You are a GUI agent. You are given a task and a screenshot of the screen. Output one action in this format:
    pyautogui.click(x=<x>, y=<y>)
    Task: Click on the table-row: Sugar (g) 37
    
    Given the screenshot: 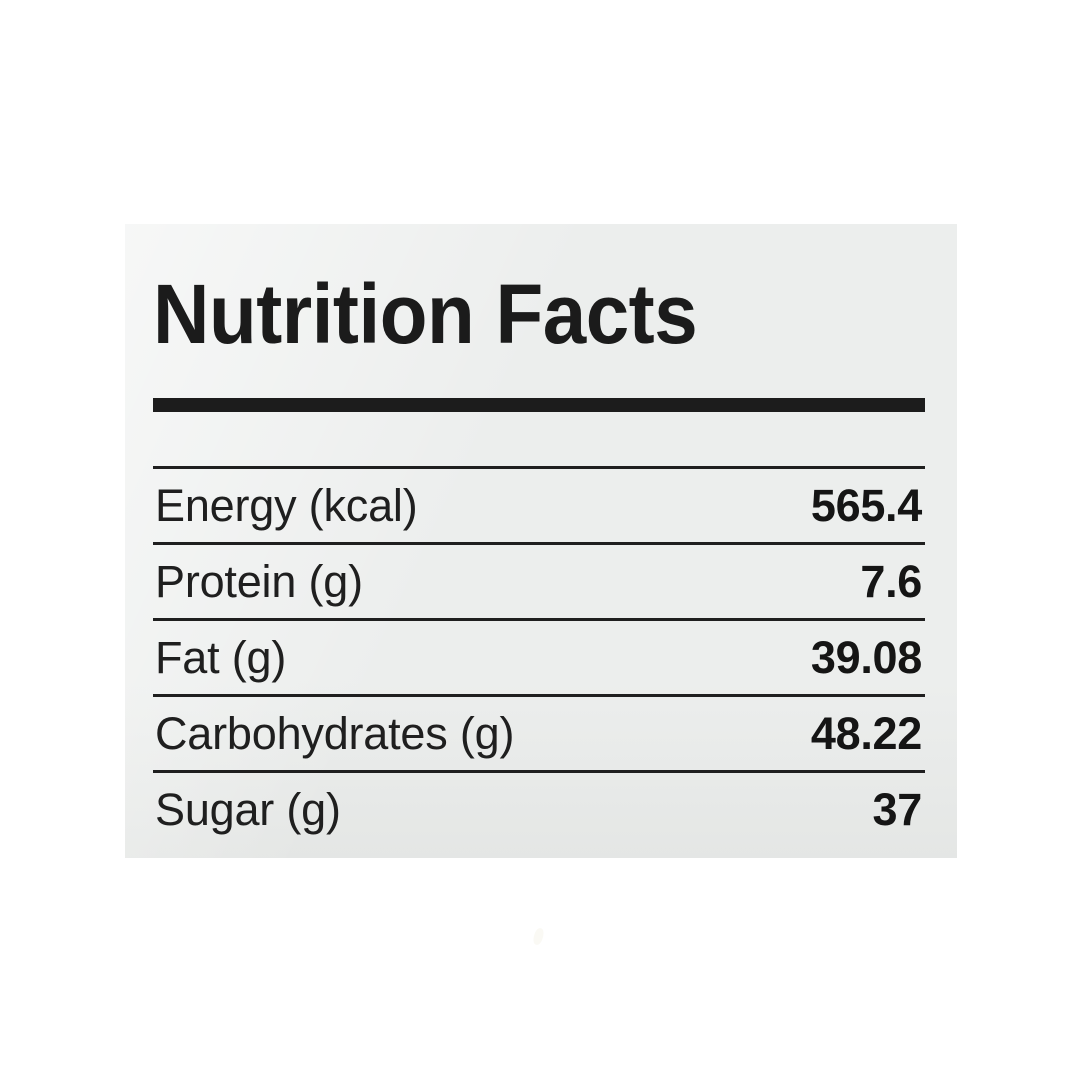 What is the action you would take?
    pyautogui.click(x=539, y=807)
    